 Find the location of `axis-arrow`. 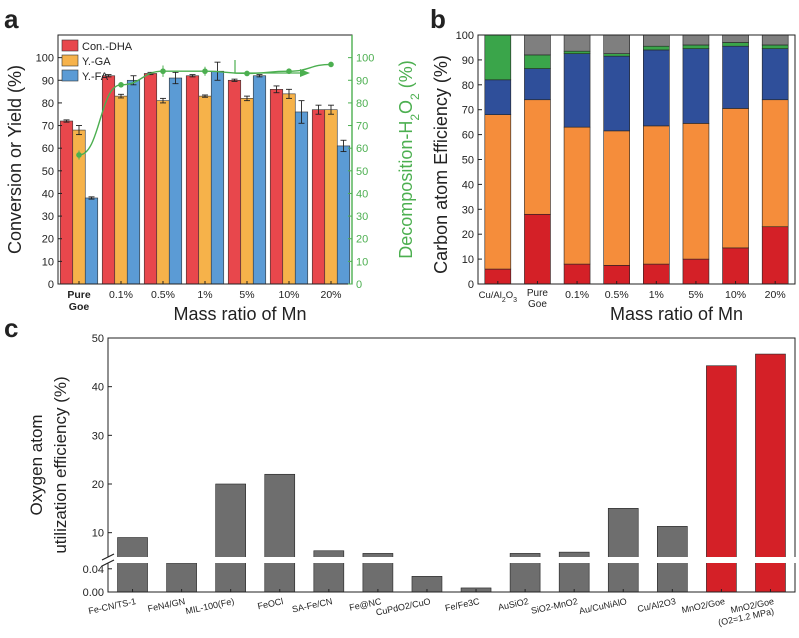

axis-arrow is located at coordinates (267, 67).